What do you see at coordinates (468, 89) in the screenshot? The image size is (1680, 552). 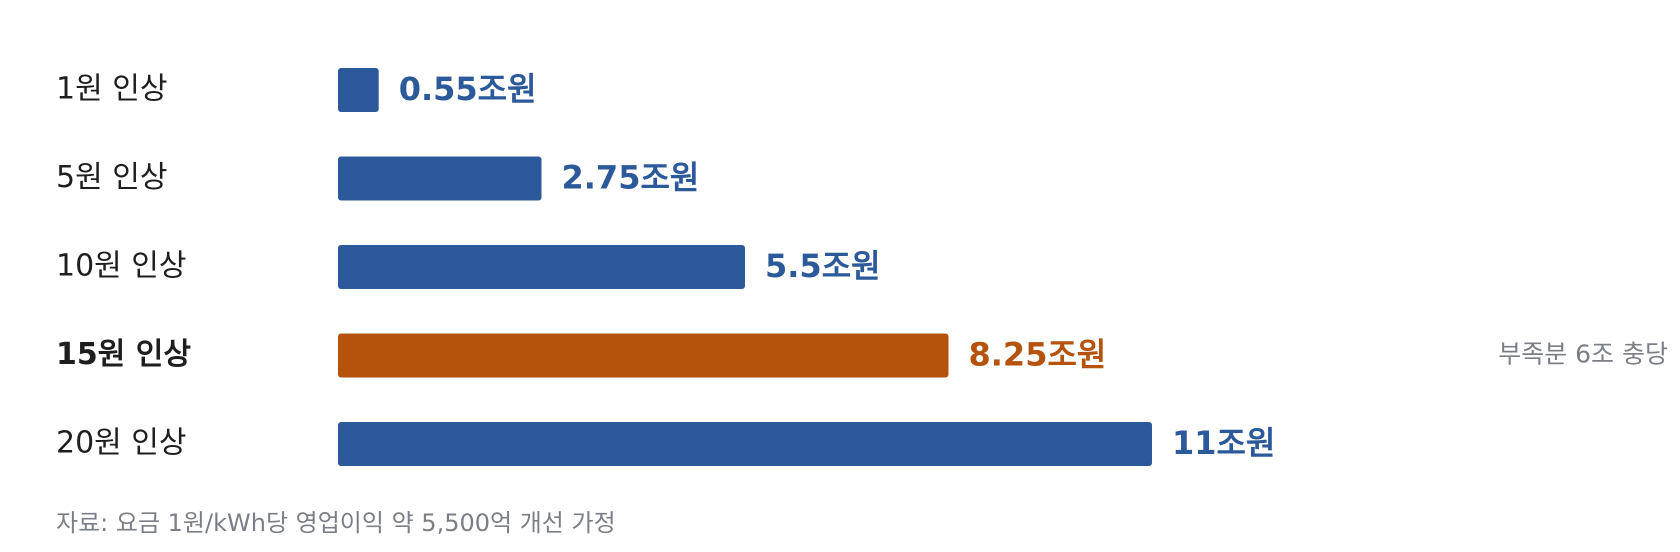 I see `value-label: 0.55조원` at bounding box center [468, 89].